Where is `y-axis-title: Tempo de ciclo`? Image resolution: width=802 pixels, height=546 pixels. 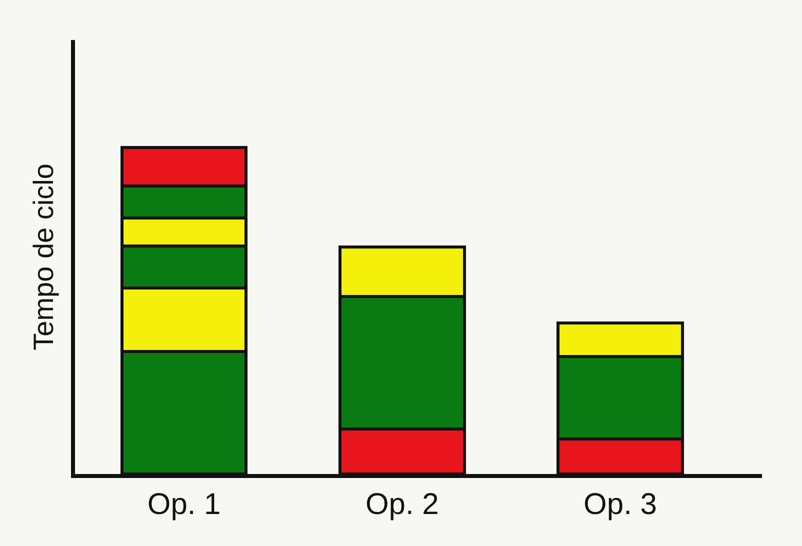
y-axis-title: Tempo de ciclo is located at coordinates (44, 257).